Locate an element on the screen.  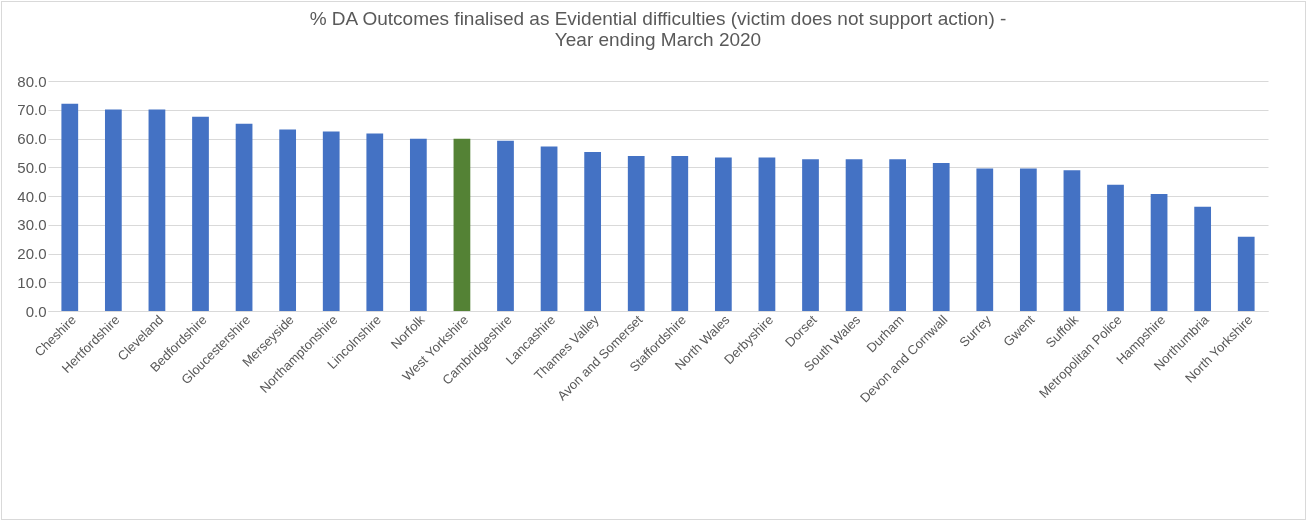
text: % DA Outcomes finalised as Evidential difficulties (victim does not support action) - is located at coordinates (658, 18).